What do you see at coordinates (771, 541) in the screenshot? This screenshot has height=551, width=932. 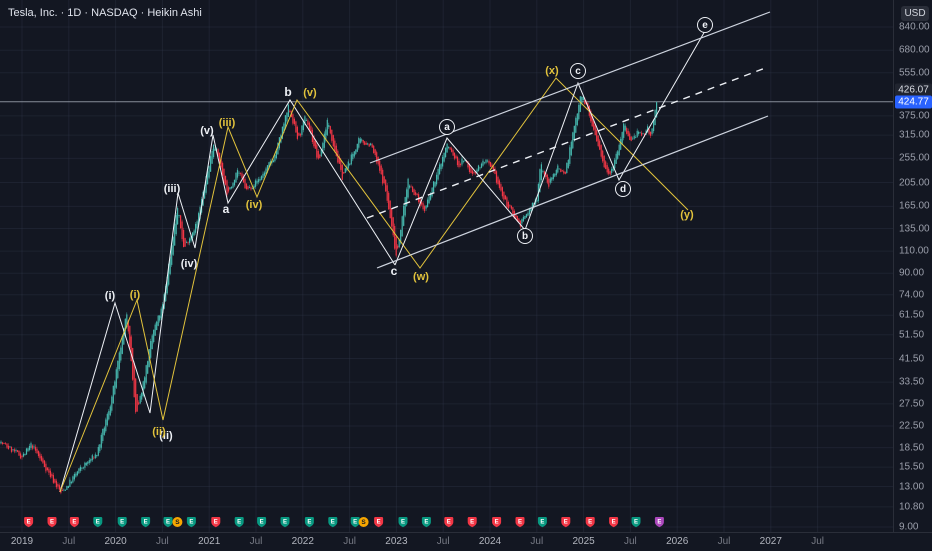 I see `time-axis-label: 2027` at bounding box center [771, 541].